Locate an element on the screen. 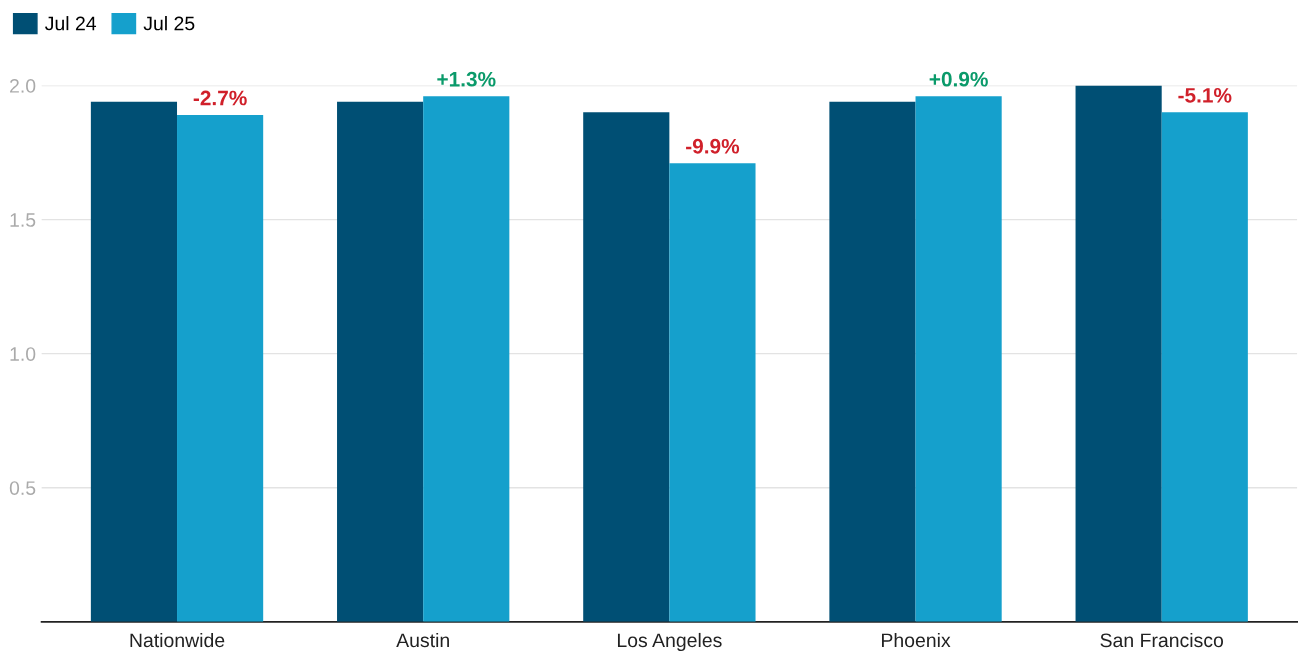  x-tick-label: Austin is located at coordinates (422, 640).